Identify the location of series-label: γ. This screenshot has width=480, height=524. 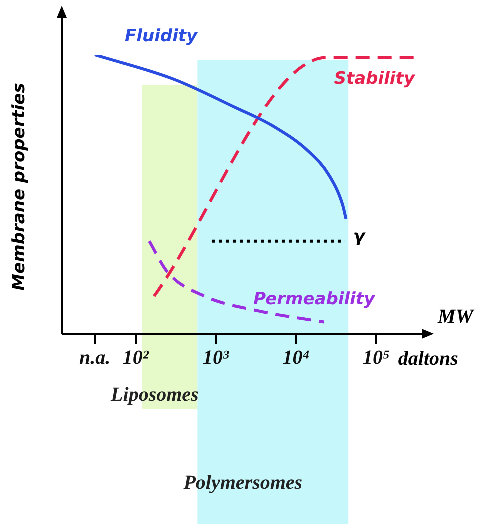
(359, 236).